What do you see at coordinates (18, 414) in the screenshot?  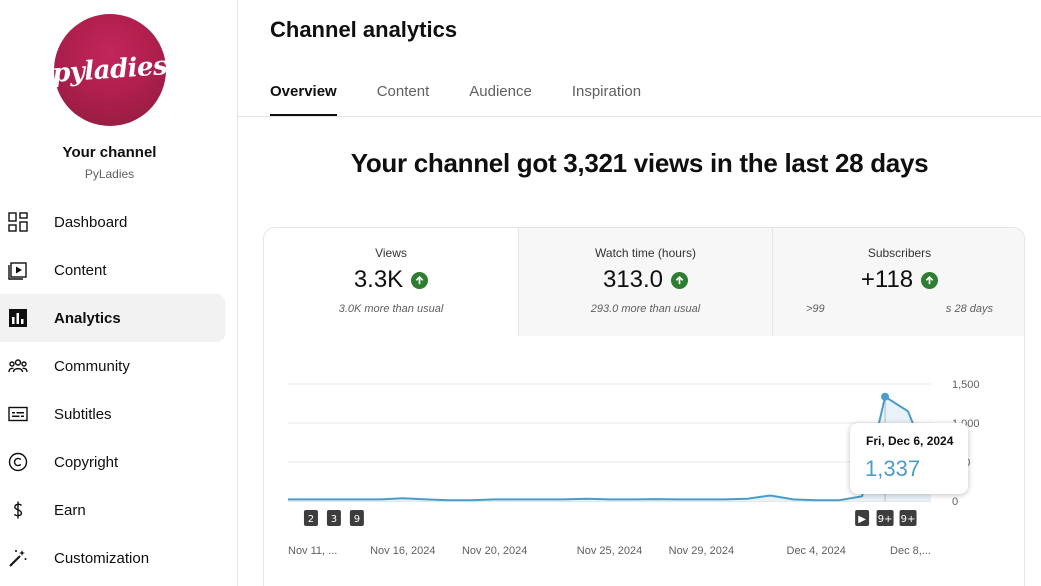 I see `subtitles-icon` at bounding box center [18, 414].